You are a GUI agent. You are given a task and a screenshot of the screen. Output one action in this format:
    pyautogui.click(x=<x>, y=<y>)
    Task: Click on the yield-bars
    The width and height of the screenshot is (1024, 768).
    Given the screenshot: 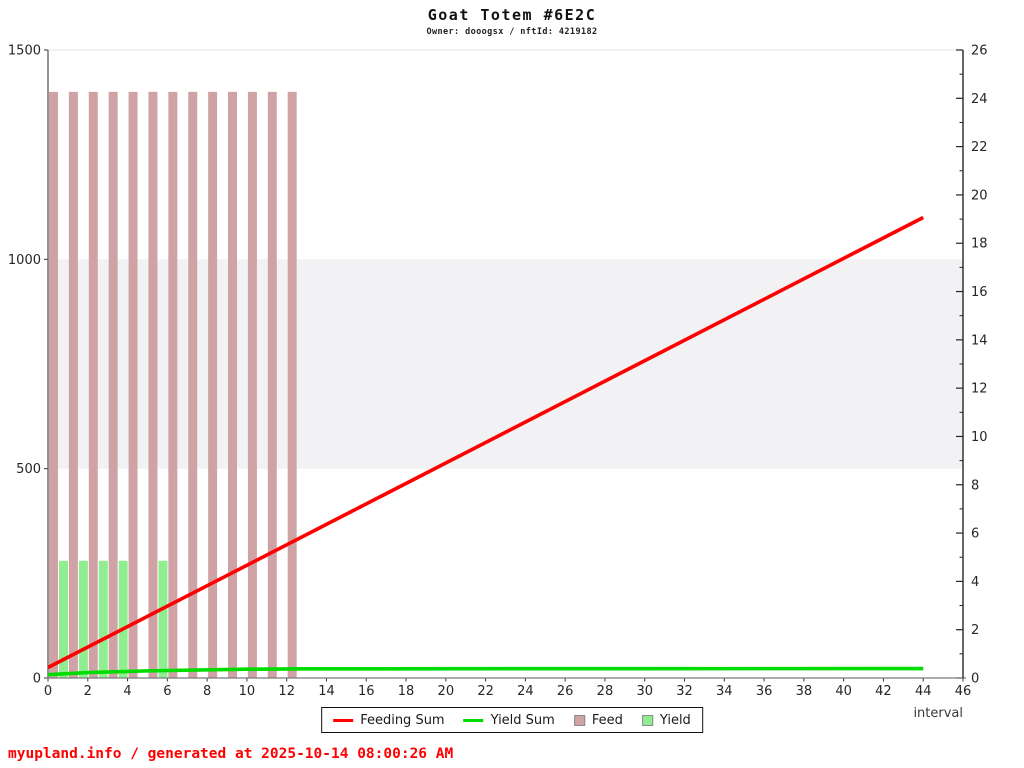 What is the action you would take?
    pyautogui.click(x=113, y=619)
    